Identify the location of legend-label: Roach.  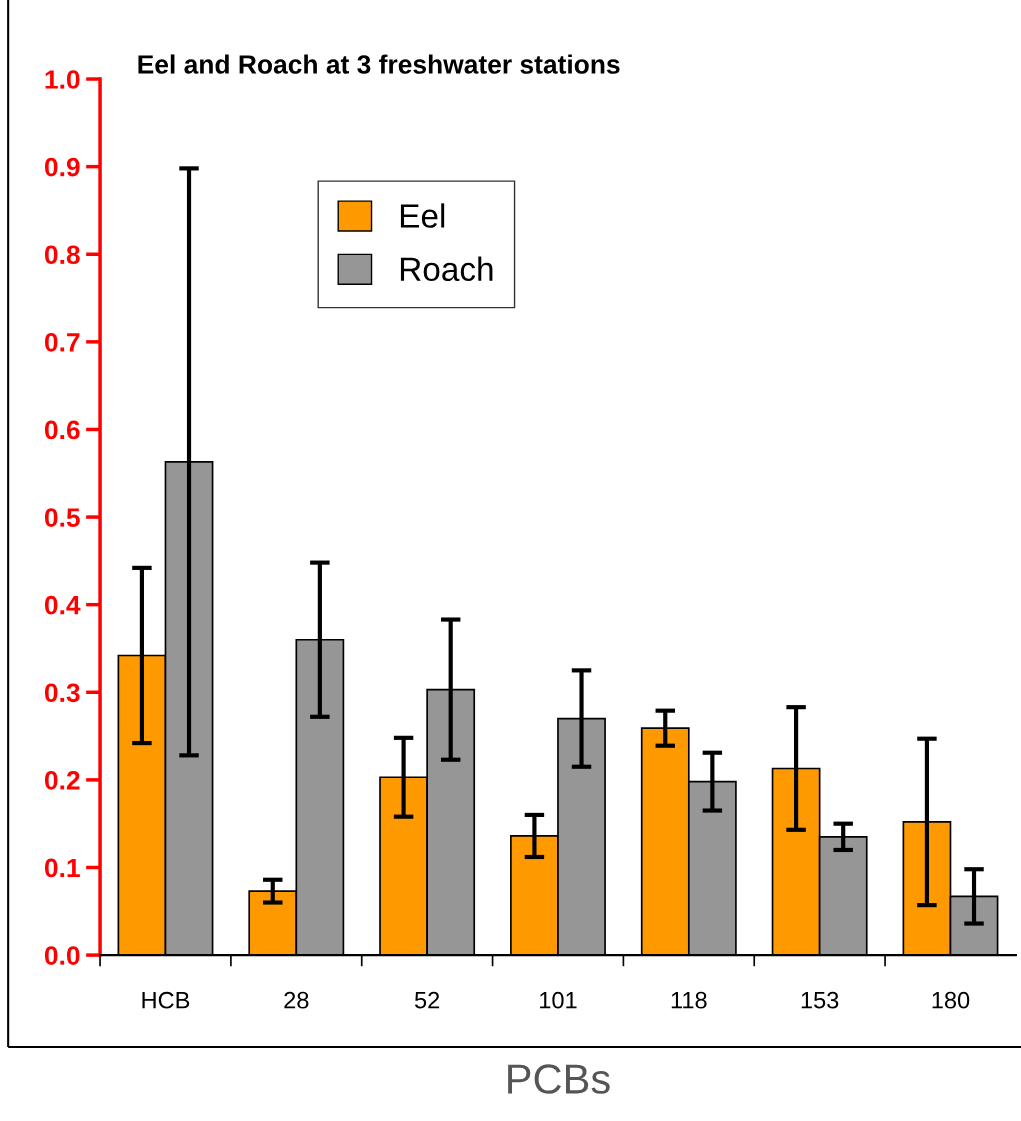
(446, 269).